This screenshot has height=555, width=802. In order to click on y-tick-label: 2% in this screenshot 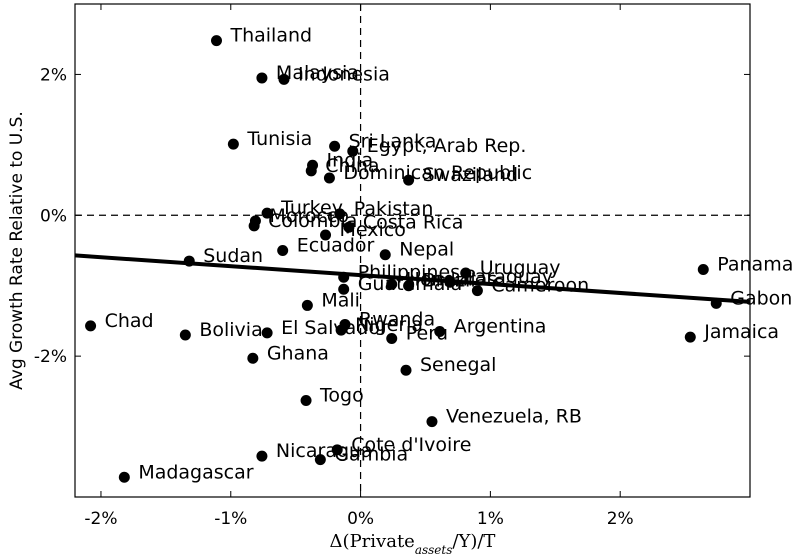, I will do `click(53, 75)`.